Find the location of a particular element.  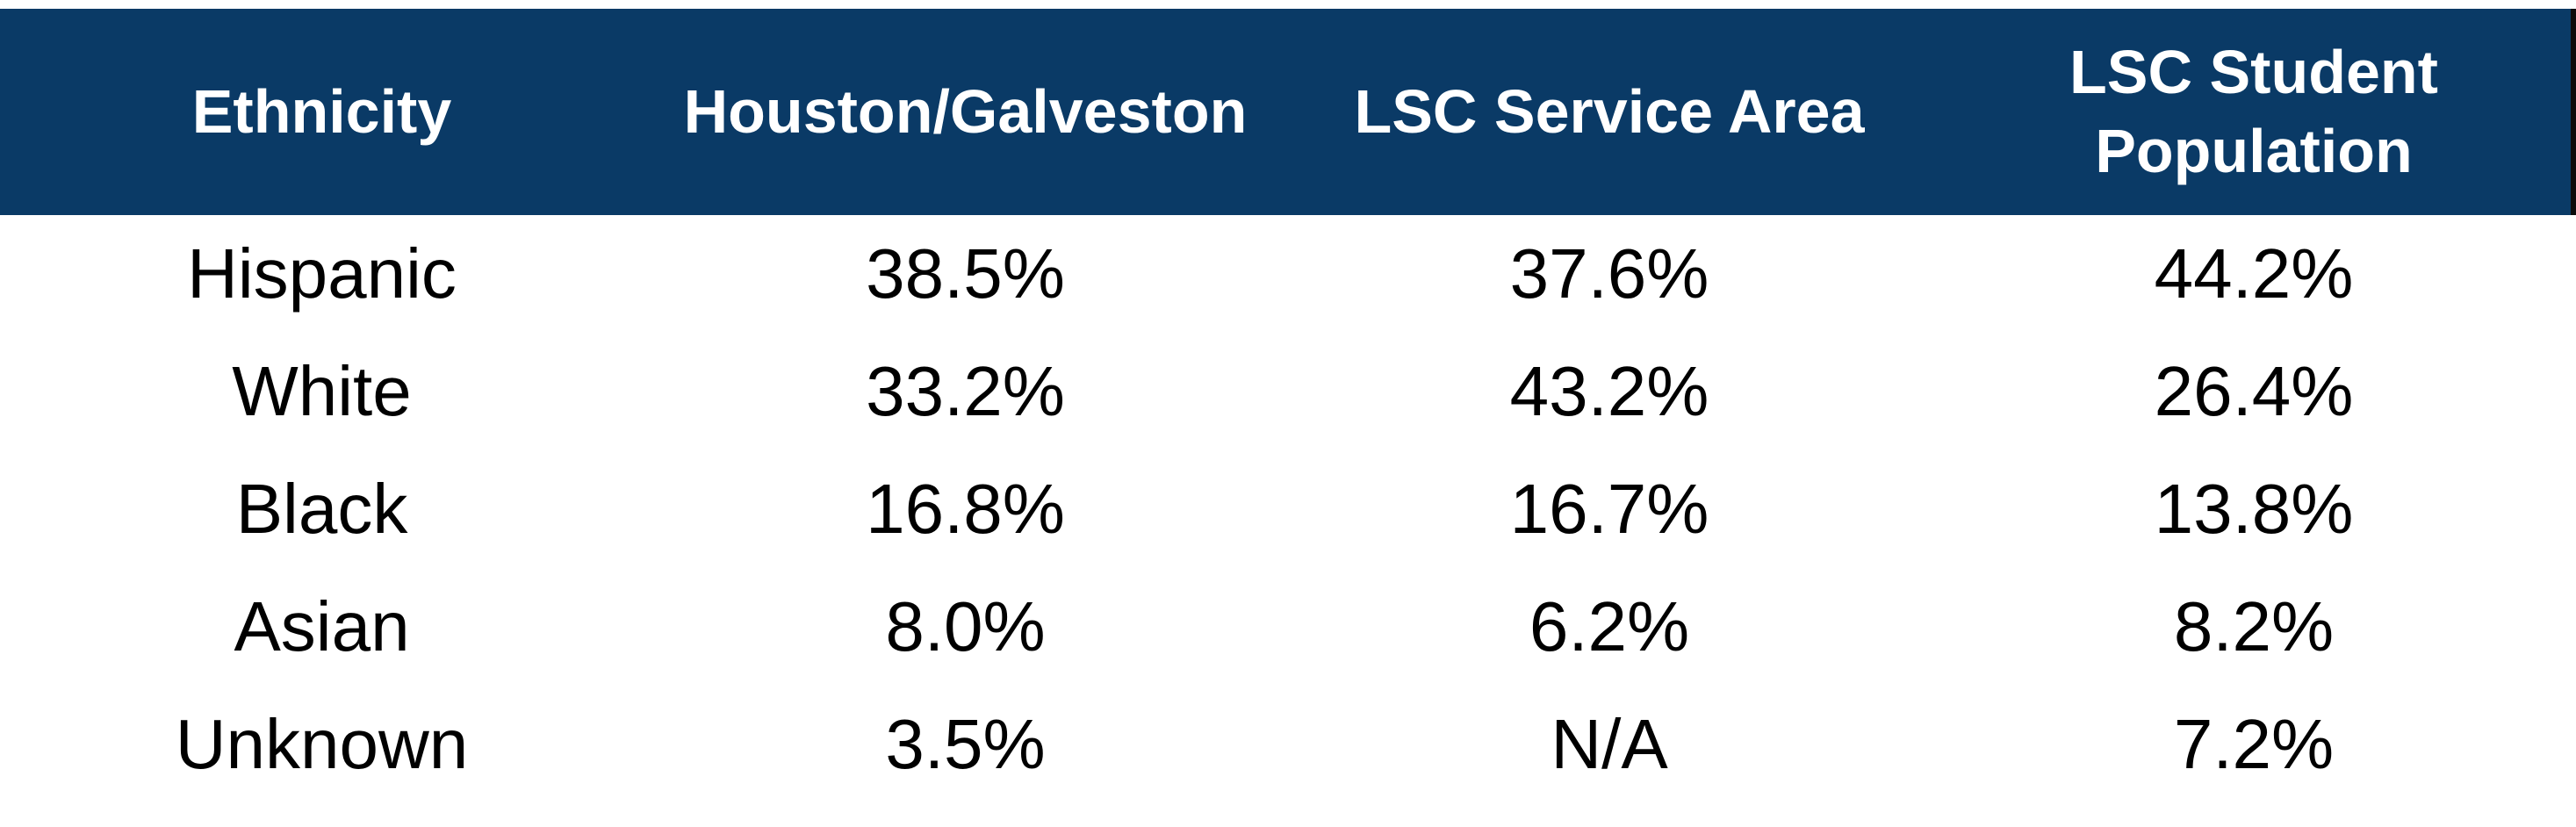

table-row-hispanic: Hispanic 38.5% 37.6% 44.2% is located at coordinates (1288, 274).